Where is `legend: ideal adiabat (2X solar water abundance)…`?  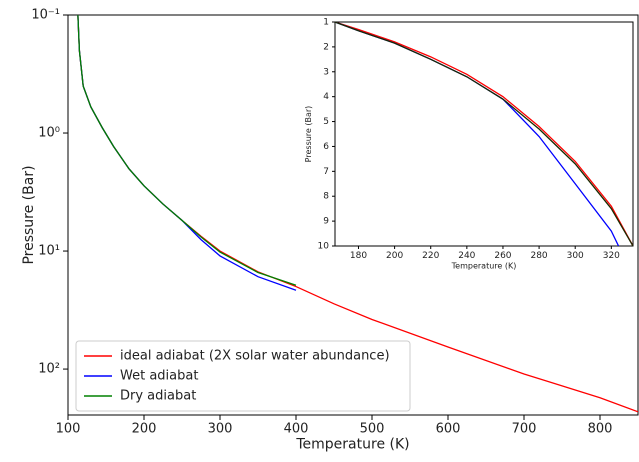
legend: ideal adiabat (2X solar water abundance)… is located at coordinates (243, 376).